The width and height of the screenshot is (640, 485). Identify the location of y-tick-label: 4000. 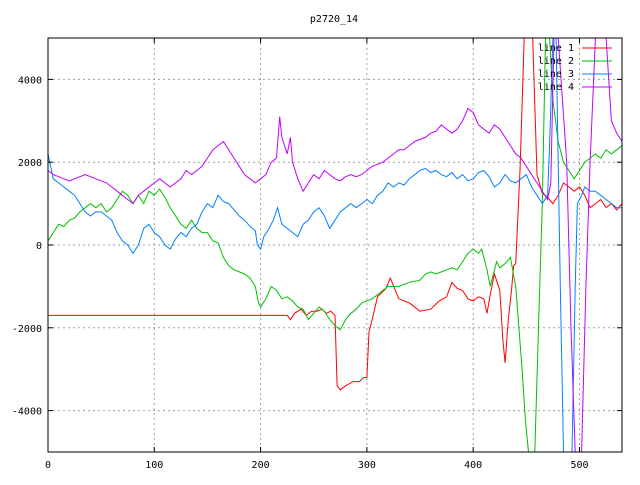
(30, 80).